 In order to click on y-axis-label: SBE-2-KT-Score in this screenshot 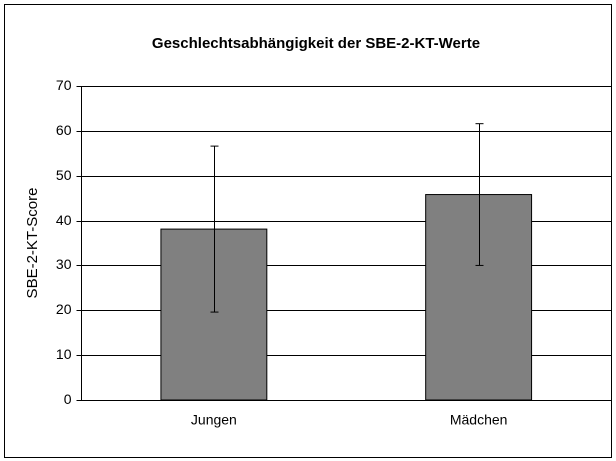, I will do `click(32, 243)`.